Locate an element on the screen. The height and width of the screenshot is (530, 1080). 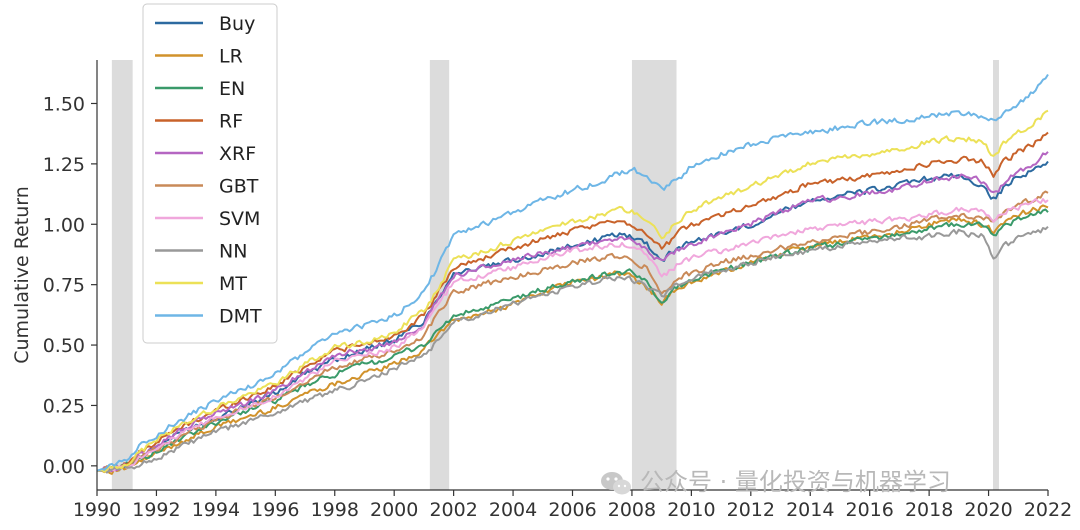
x-tick-label: 1996 is located at coordinates (275, 510).